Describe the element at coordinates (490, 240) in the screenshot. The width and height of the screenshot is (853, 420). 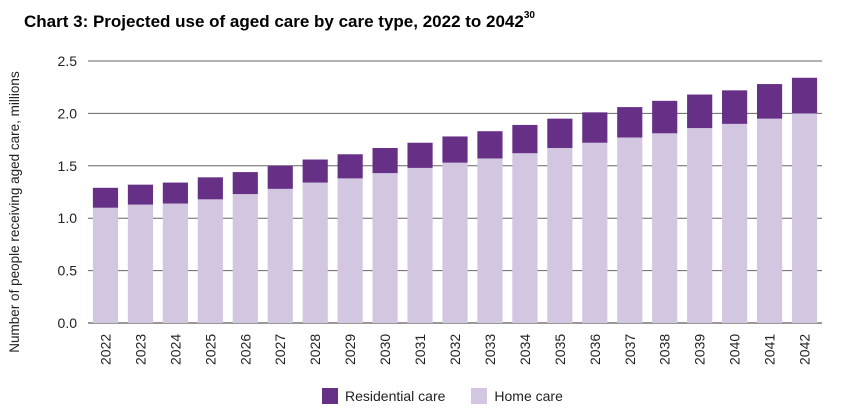
I see `bar-home-care-2033` at that location.